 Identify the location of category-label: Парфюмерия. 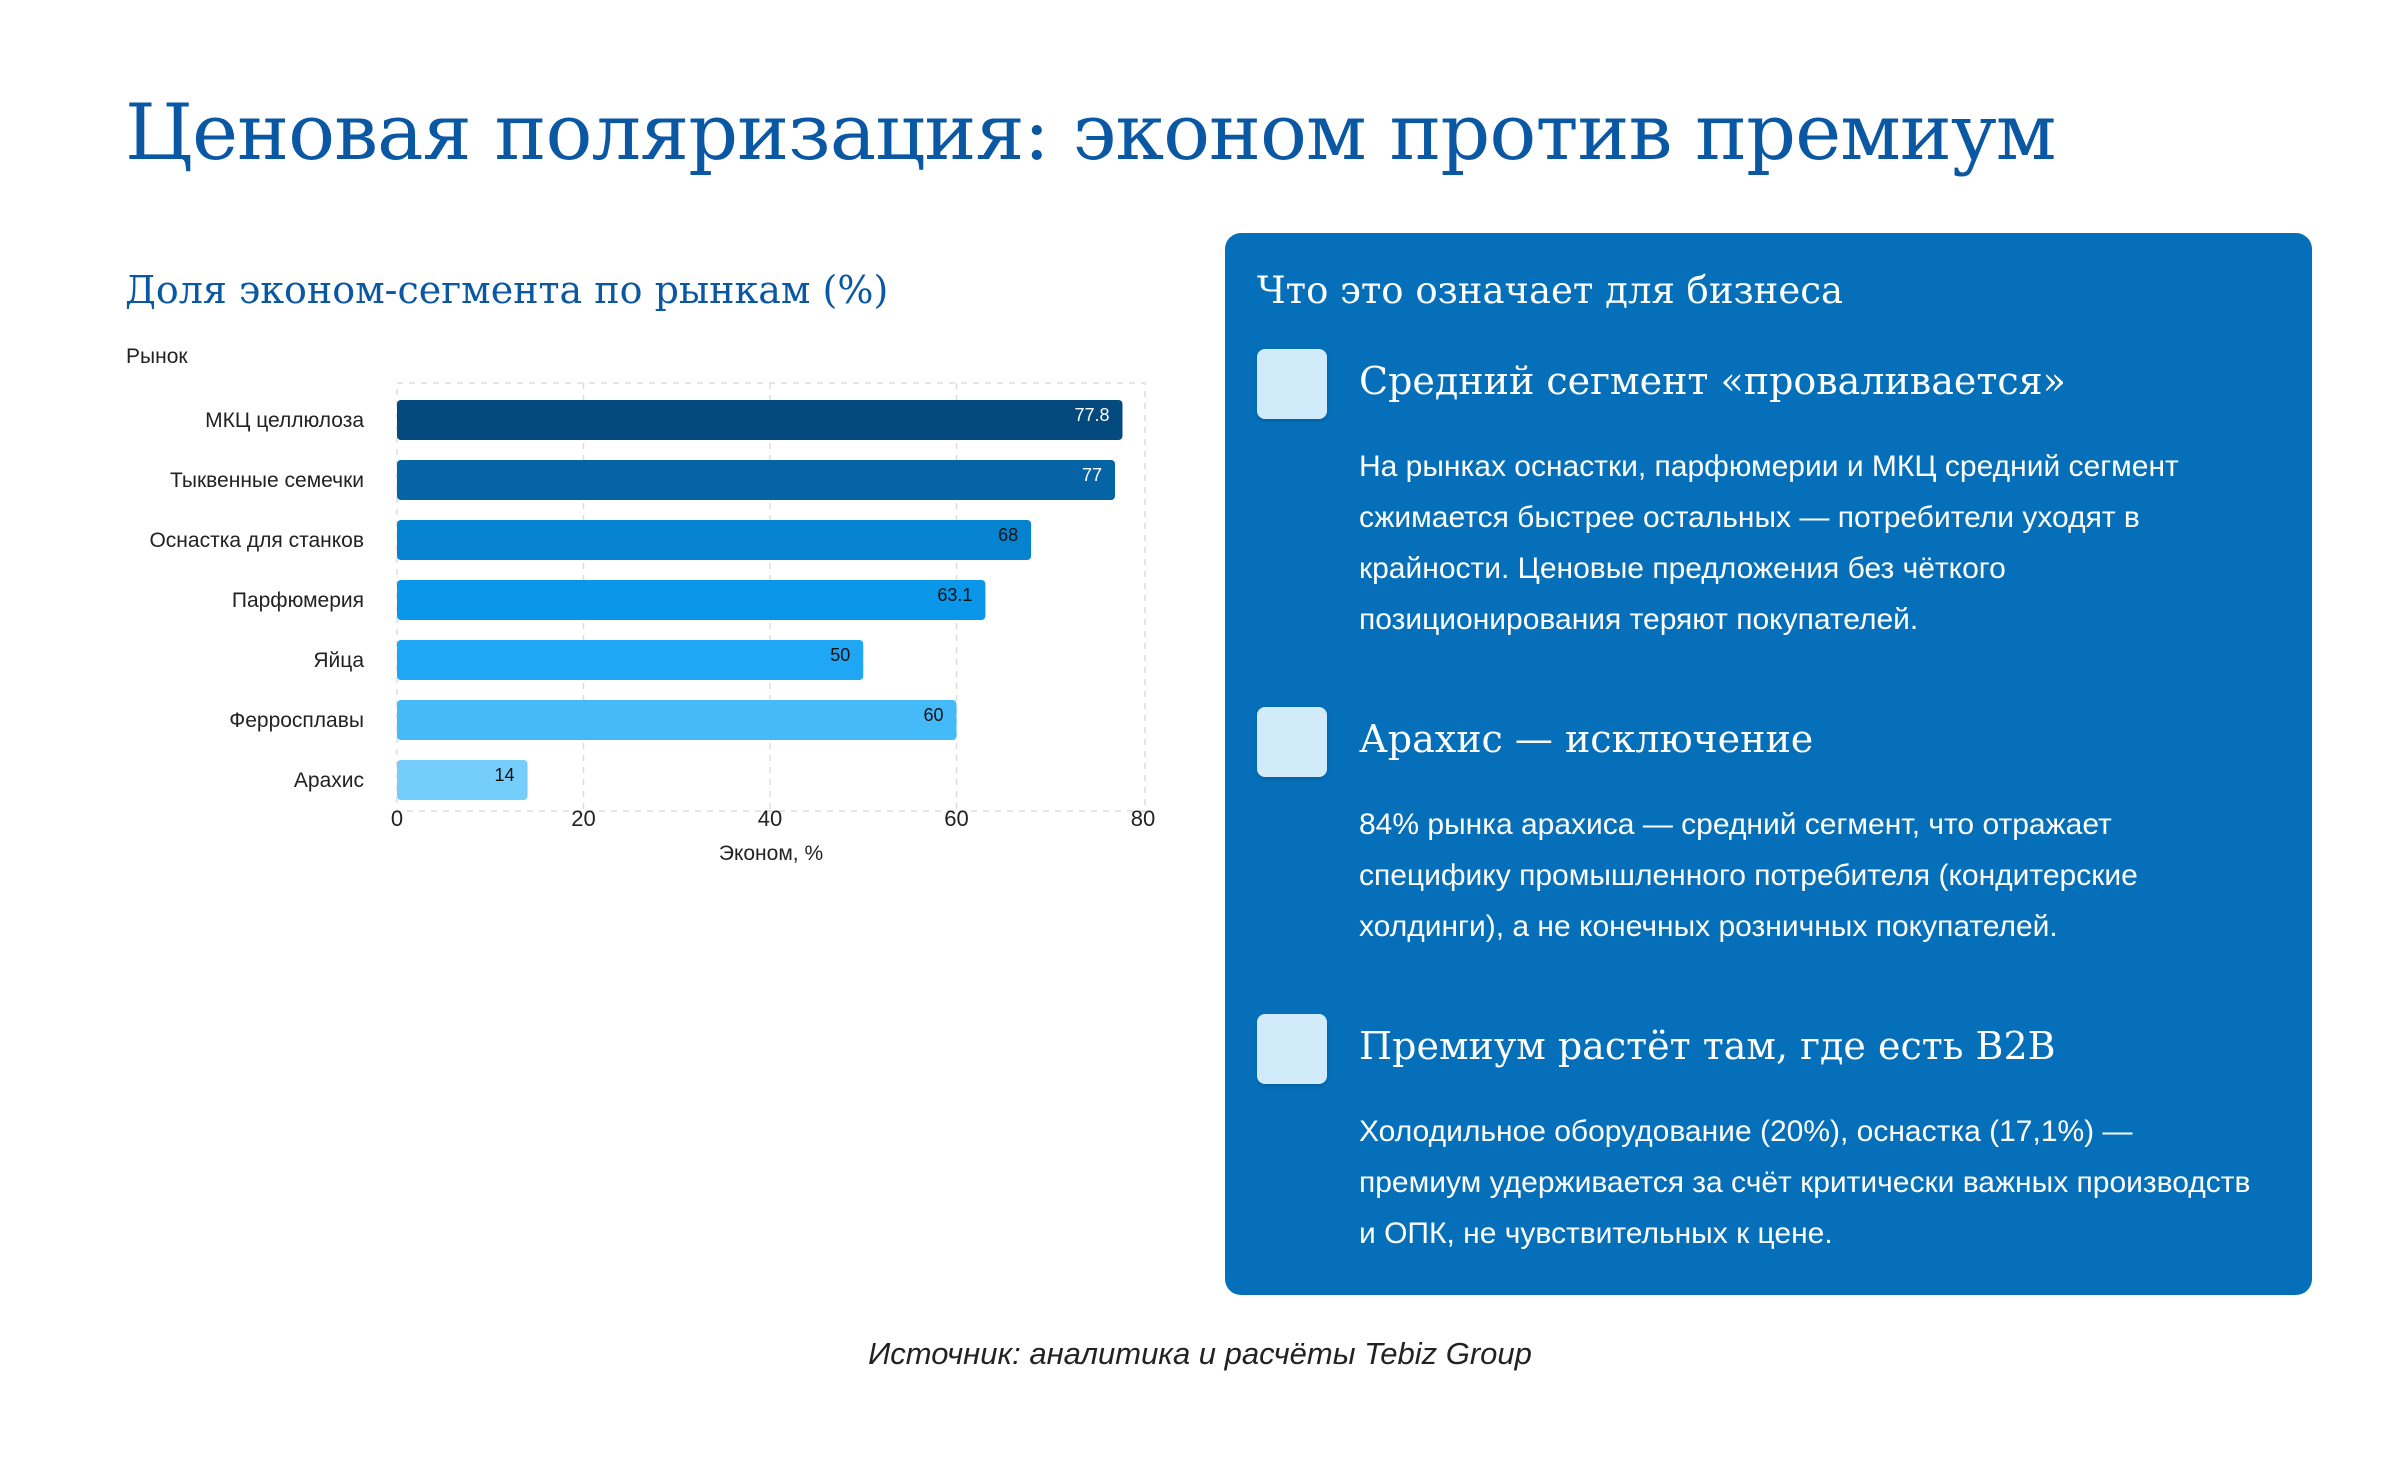
(298, 600).